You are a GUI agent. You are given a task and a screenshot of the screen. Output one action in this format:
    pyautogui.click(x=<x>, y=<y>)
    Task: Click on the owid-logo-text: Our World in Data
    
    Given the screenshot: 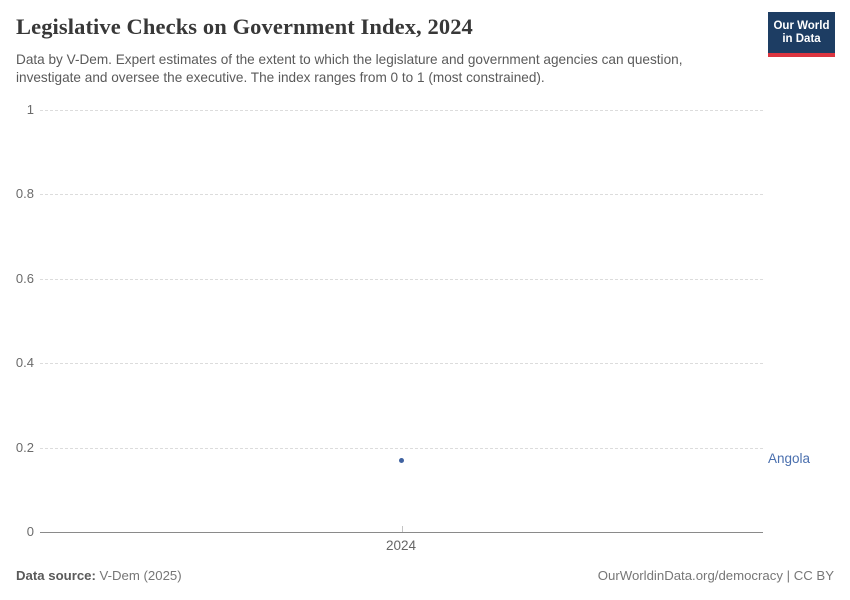 What is the action you would take?
    pyautogui.click(x=801, y=32)
    